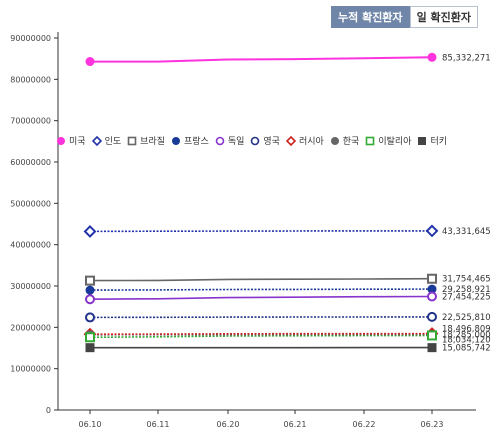 The image size is (500, 436). What do you see at coordinates (77, 142) in the screenshot?
I see `legend-label: 미국` at bounding box center [77, 142].